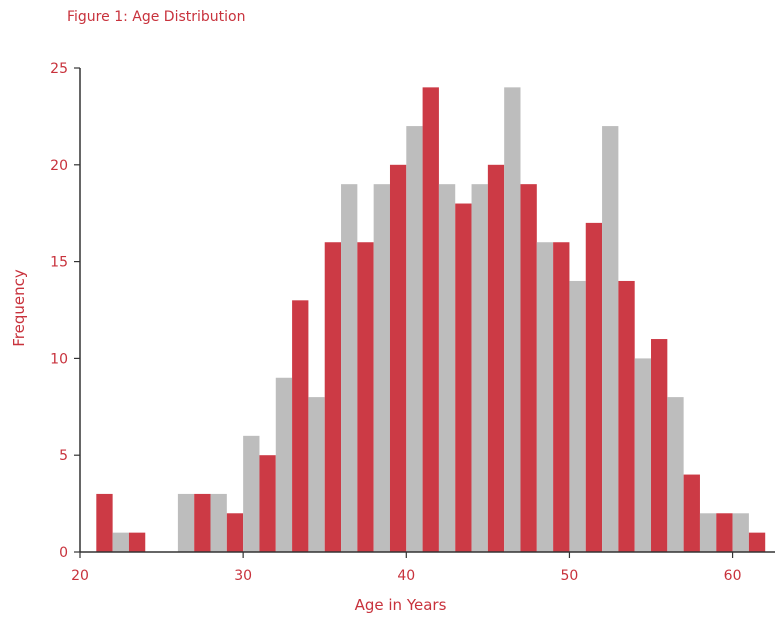 Image resolution: width=781 pixels, height=617 pixels. I want to click on x-tick-label: 30, so click(243, 576).